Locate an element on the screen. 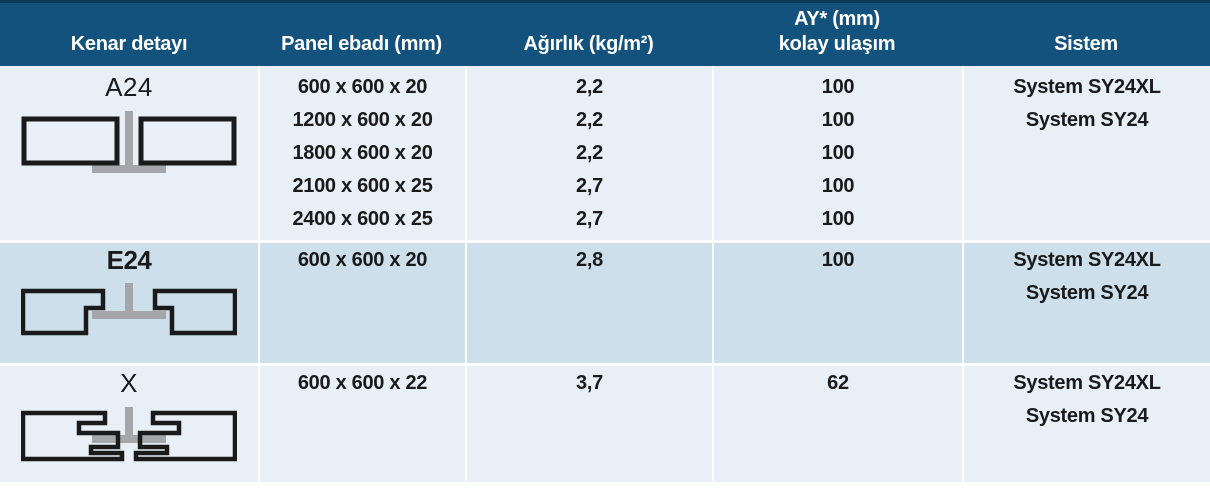 The image size is (1210, 488). header-sistem-label: Sistem is located at coordinates (1086, 44).